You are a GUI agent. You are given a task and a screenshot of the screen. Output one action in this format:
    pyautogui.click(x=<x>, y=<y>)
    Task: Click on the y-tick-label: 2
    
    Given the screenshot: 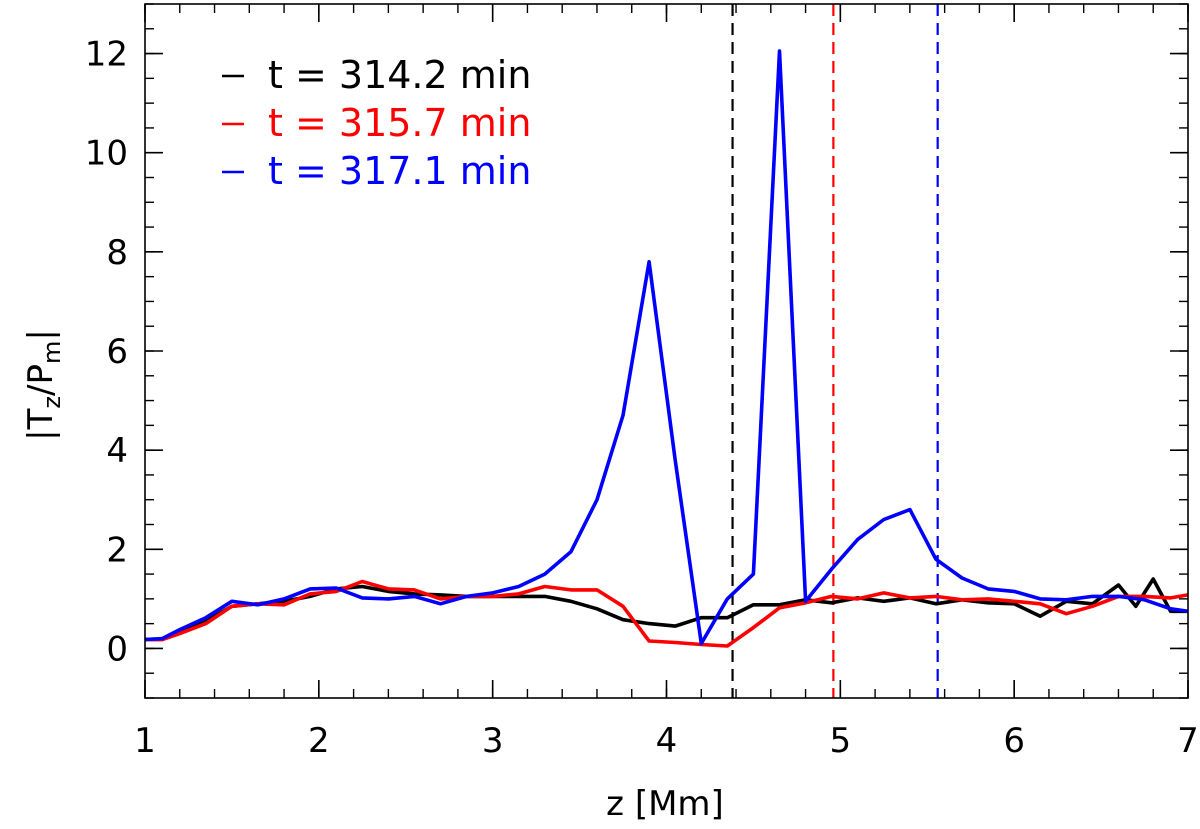 What is the action you would take?
    pyautogui.click(x=117, y=550)
    